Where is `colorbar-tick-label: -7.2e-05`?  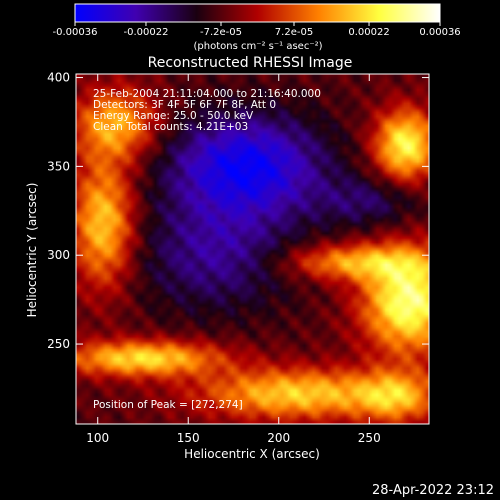 colorbar-tick-label: -7.2e-05 is located at coordinates (221, 32).